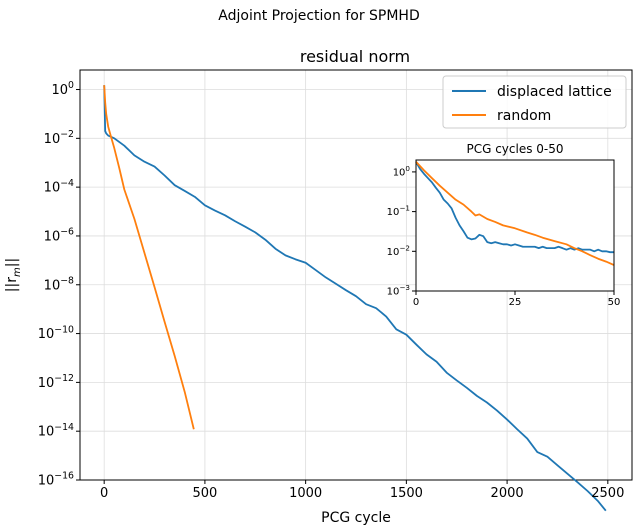 The width and height of the screenshot is (638, 532). What do you see at coordinates (56, 333) in the screenshot?
I see `y-tick-label: 10⁻¹⁰` at bounding box center [56, 333].